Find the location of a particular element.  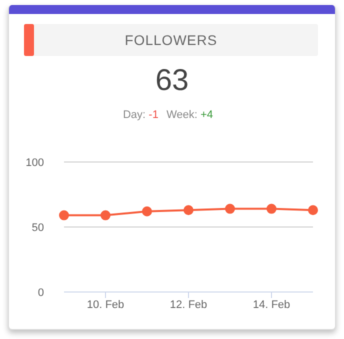

y-tick-label: 100 is located at coordinates (35, 162).